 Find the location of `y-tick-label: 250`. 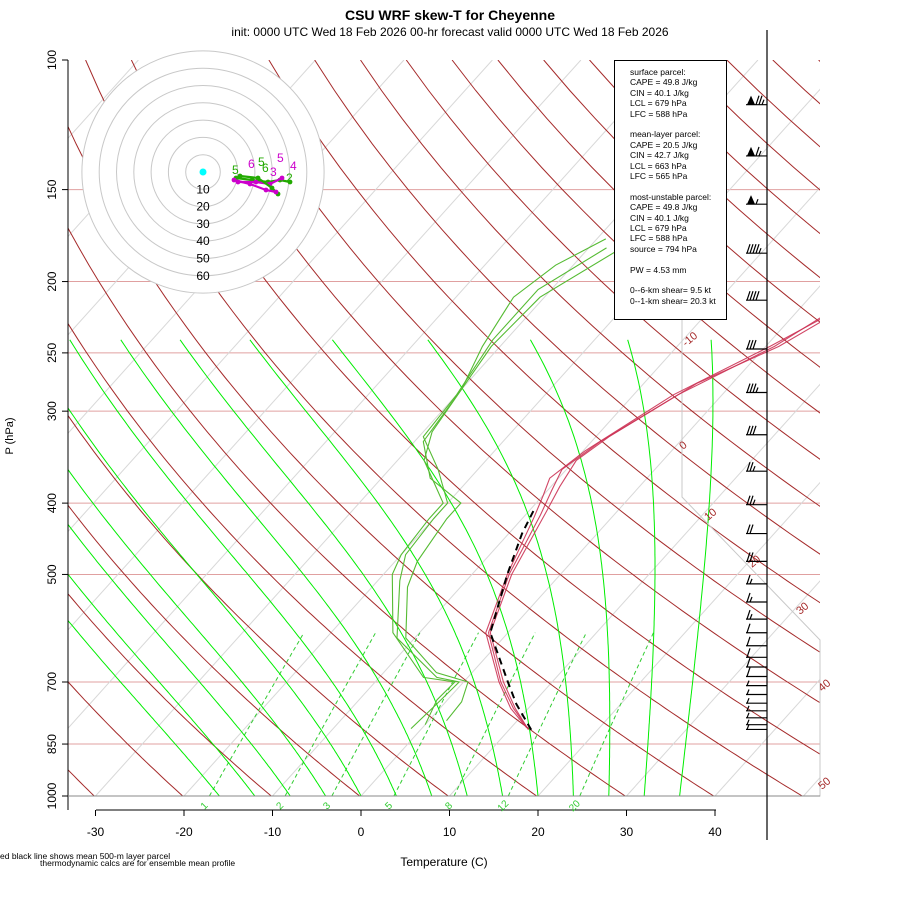

y-tick-label: 250 is located at coordinates (52, 353).